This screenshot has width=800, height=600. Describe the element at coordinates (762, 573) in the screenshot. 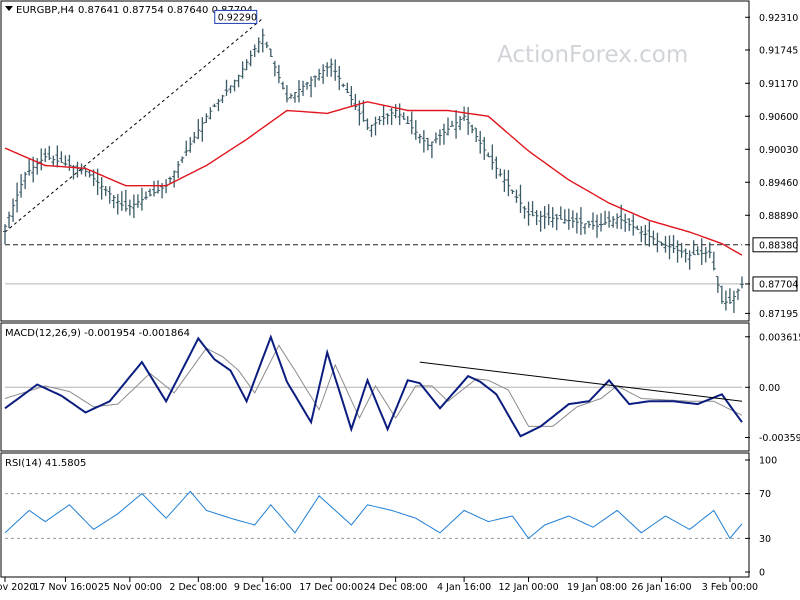

I see `rsi-y-tick-label: 0` at that location.